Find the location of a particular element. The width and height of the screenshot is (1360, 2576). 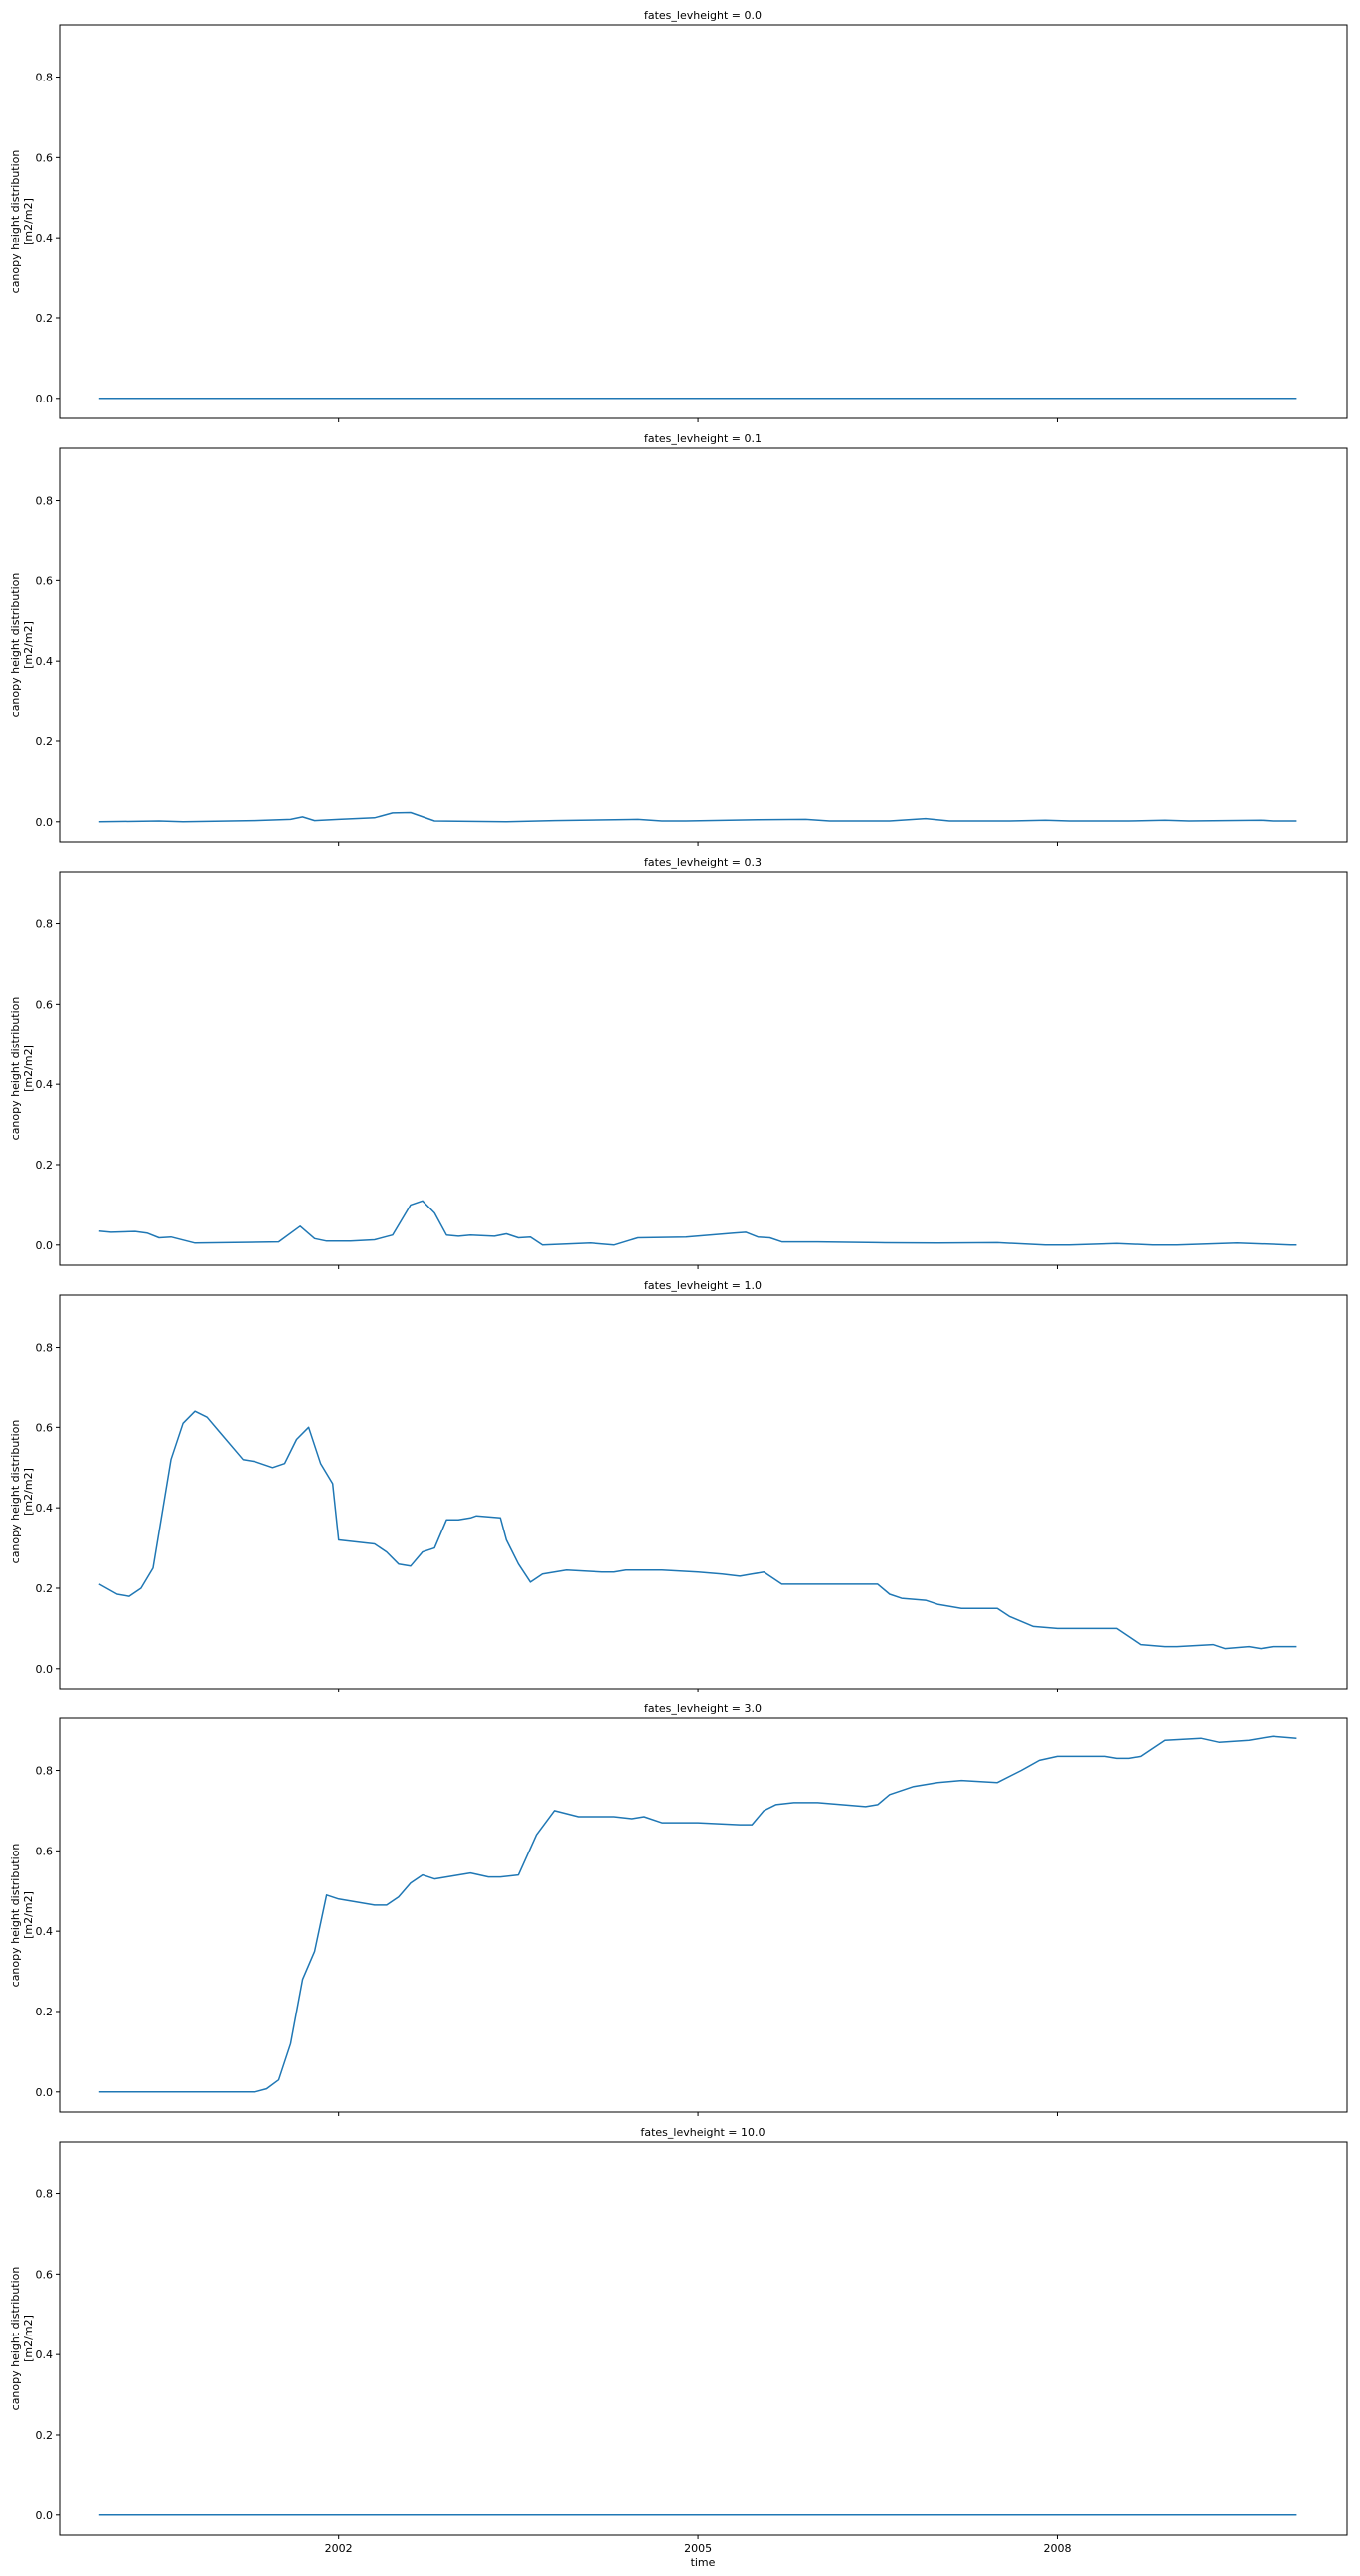

panel-title: fates_levheight = 10.0 is located at coordinates (702, 2132).